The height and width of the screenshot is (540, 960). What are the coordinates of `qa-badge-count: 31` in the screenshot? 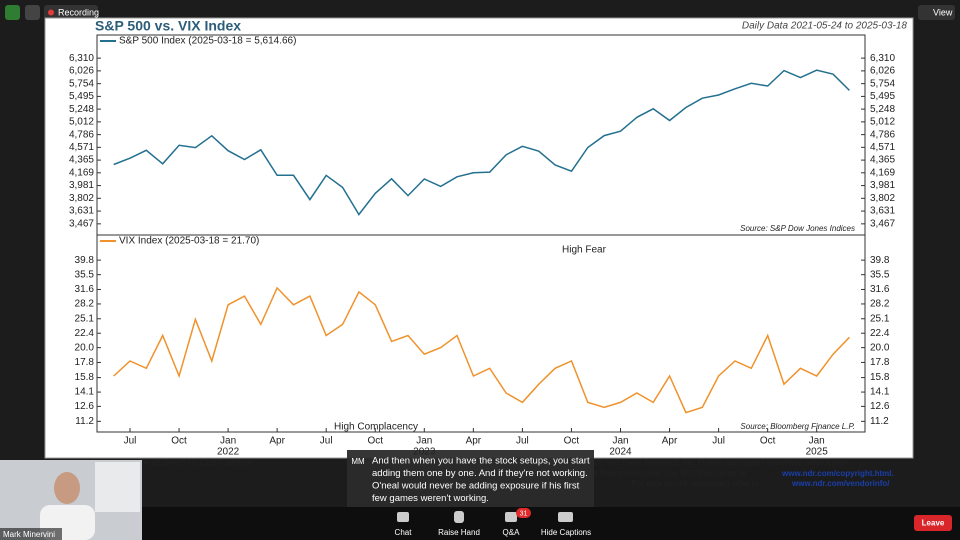 It's located at (524, 513).